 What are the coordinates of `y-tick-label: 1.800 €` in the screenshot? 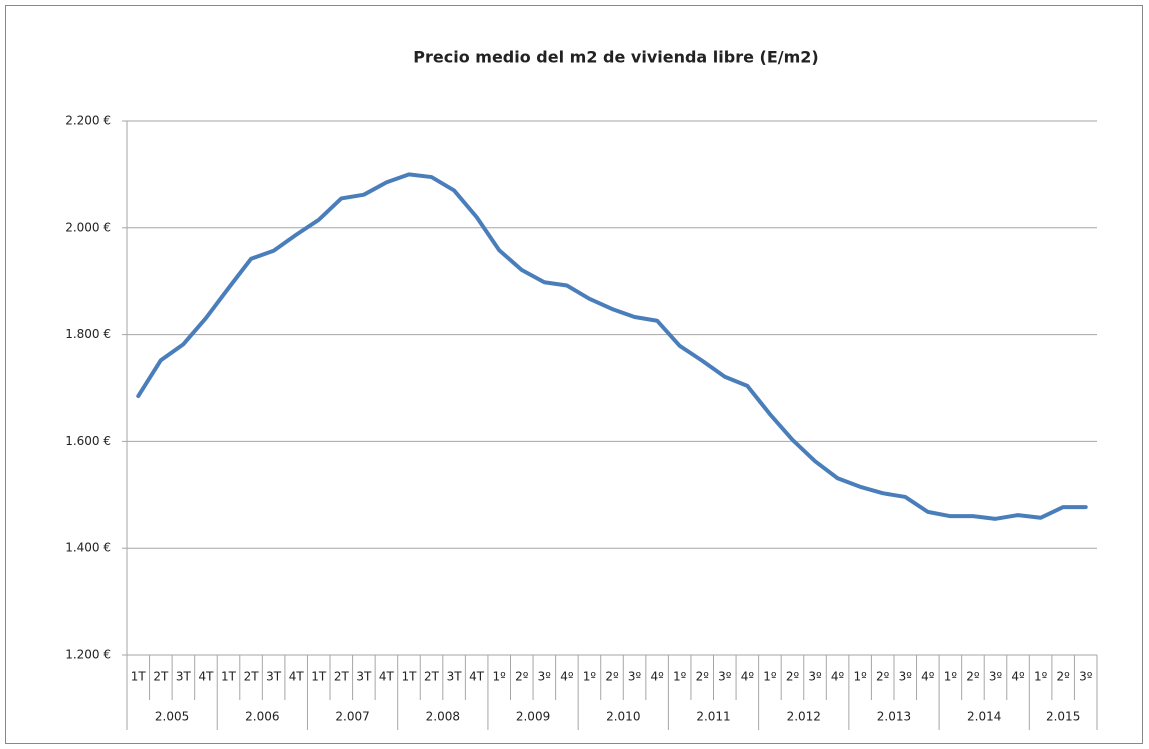 It's located at (88, 334).